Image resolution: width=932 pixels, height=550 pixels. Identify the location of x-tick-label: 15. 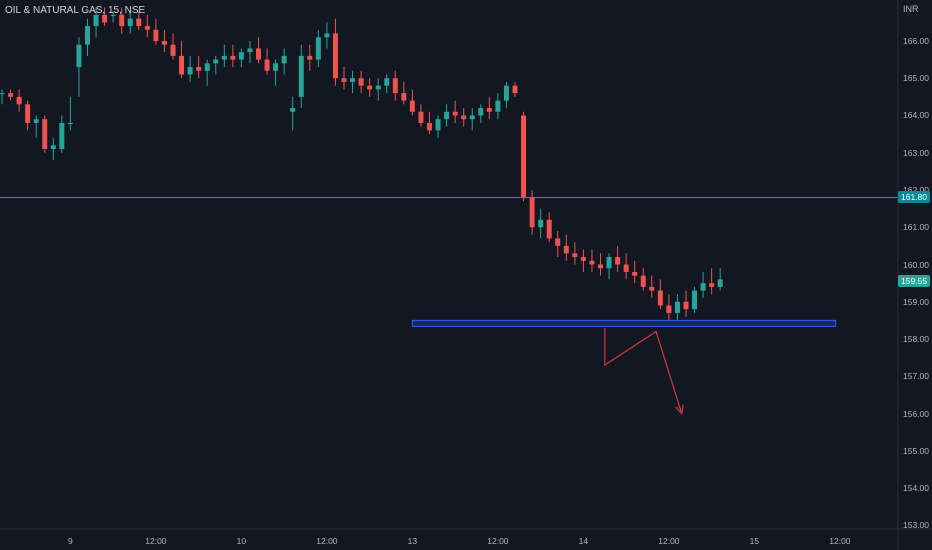
(754, 541).